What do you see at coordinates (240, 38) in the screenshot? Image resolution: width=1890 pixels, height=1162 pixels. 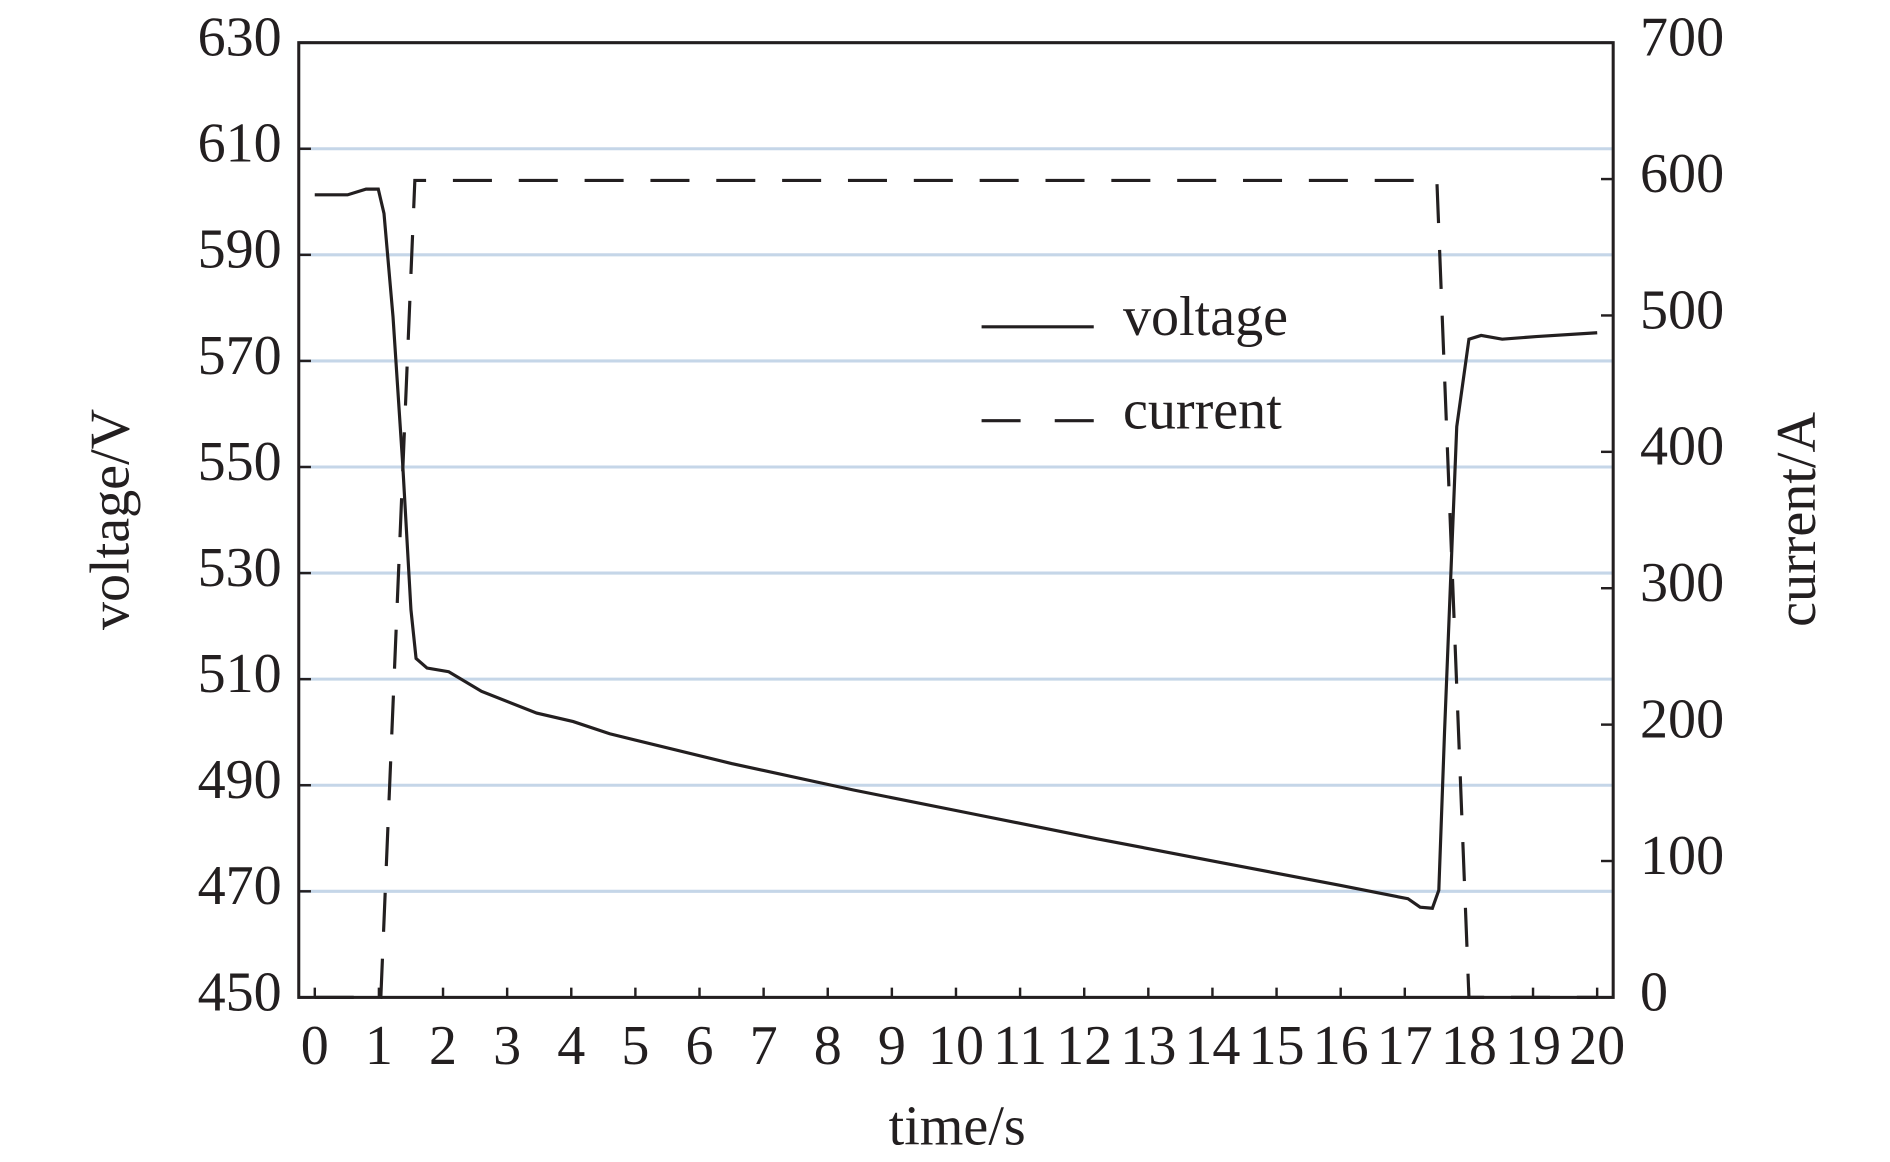 I see `y-tick-label: 630` at bounding box center [240, 38].